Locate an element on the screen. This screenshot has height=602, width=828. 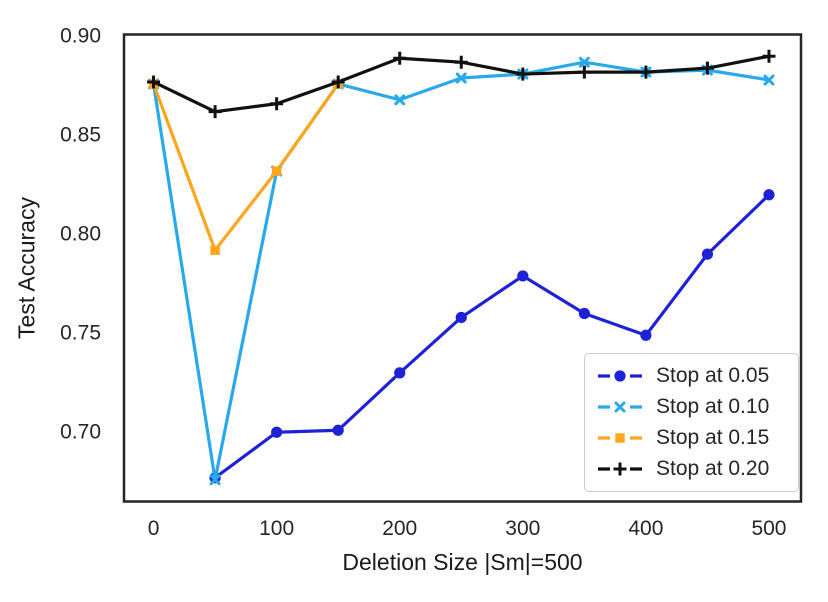
y-axis-label: Test Accuracy is located at coordinates (26, 268).